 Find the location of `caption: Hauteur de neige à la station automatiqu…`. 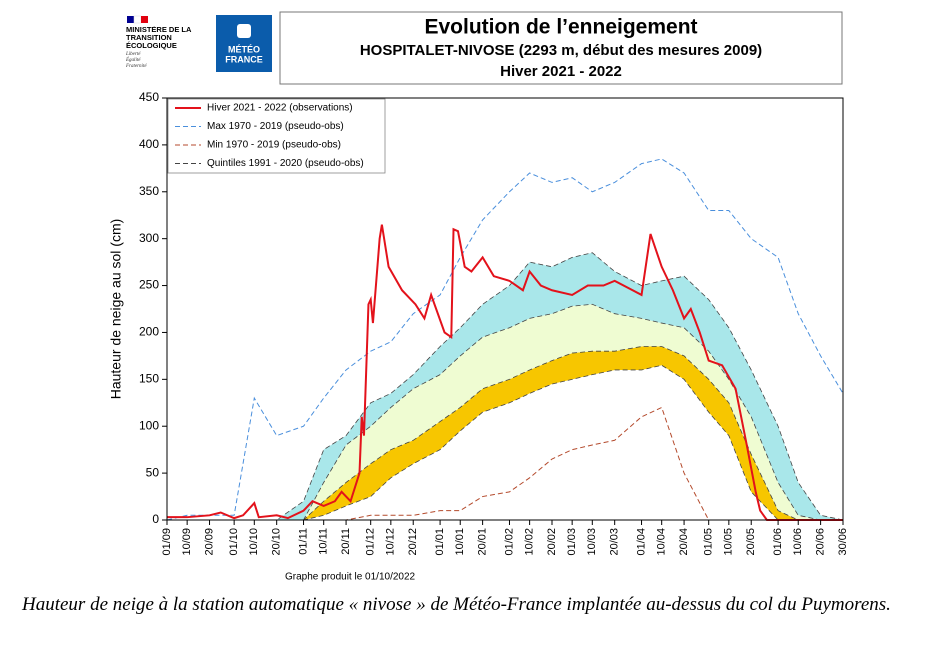

caption: Hauteur de neige à la station automatiqu… is located at coordinates (456, 604).